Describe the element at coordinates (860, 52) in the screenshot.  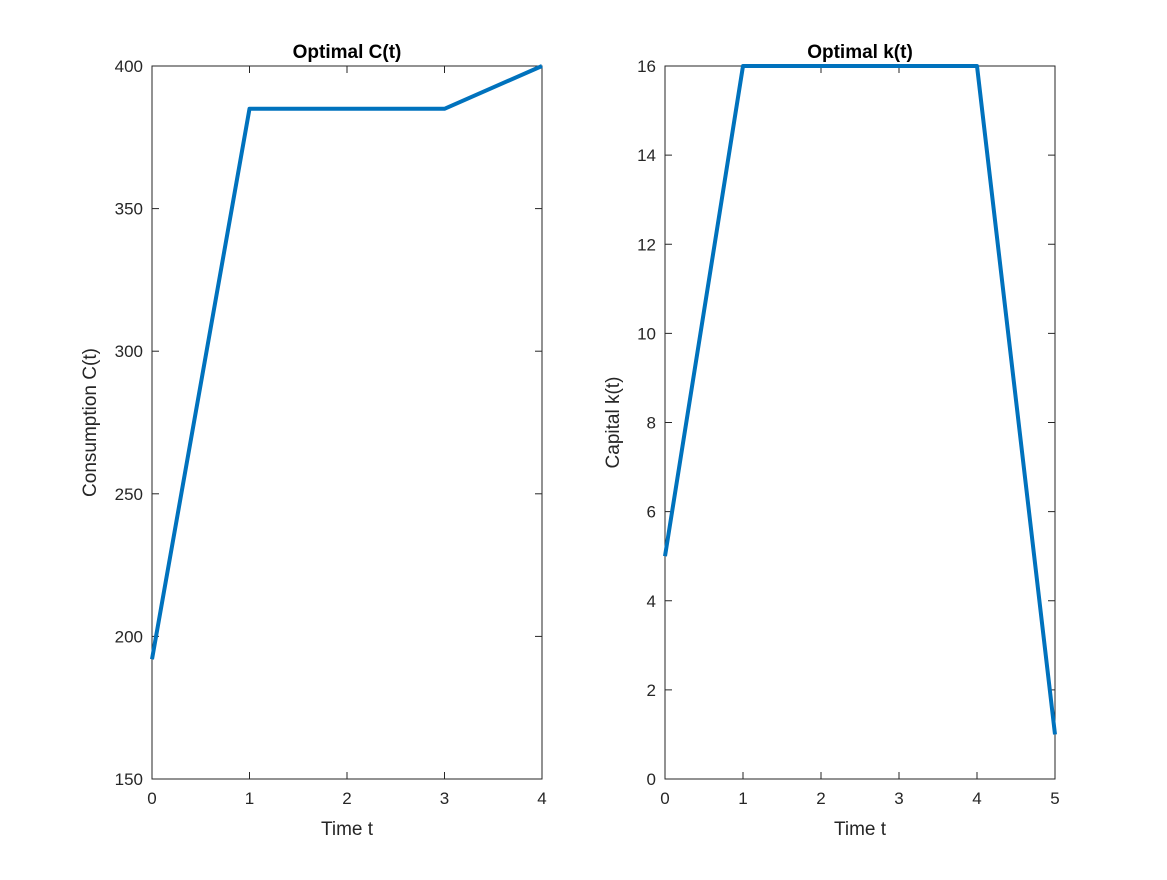
I see `chart-title: Optimal k(t)` at that location.